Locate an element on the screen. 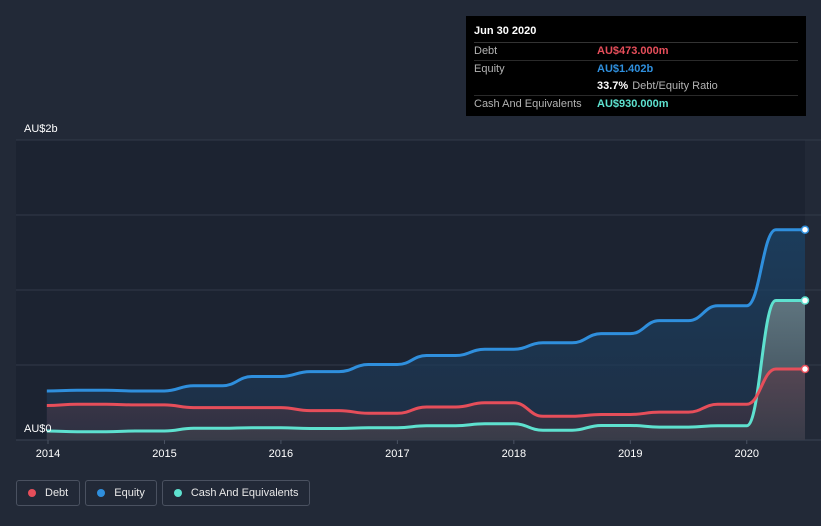 The height and width of the screenshot is (526, 821). end-marker-equity is located at coordinates (805, 229).